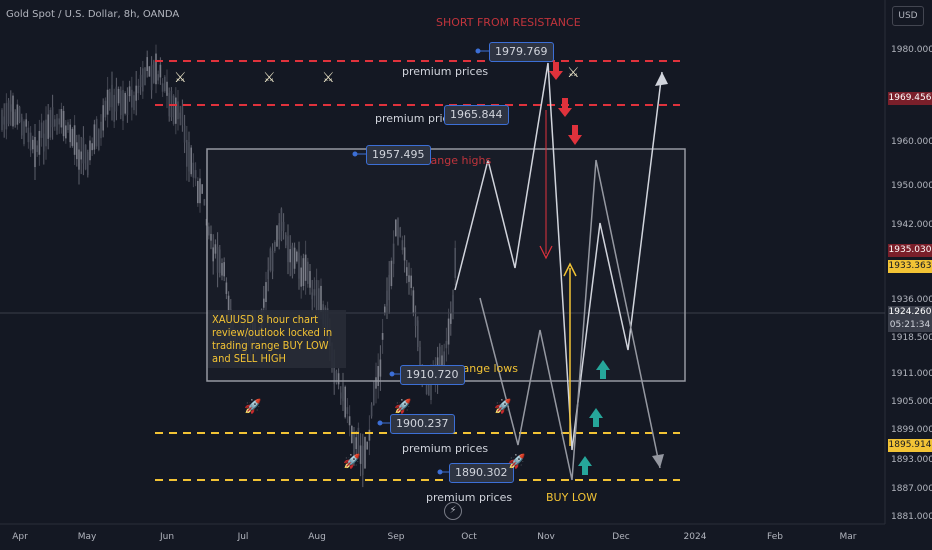  Describe the element at coordinates (469, 537) in the screenshot. I see `time-tick: Oct` at that location.